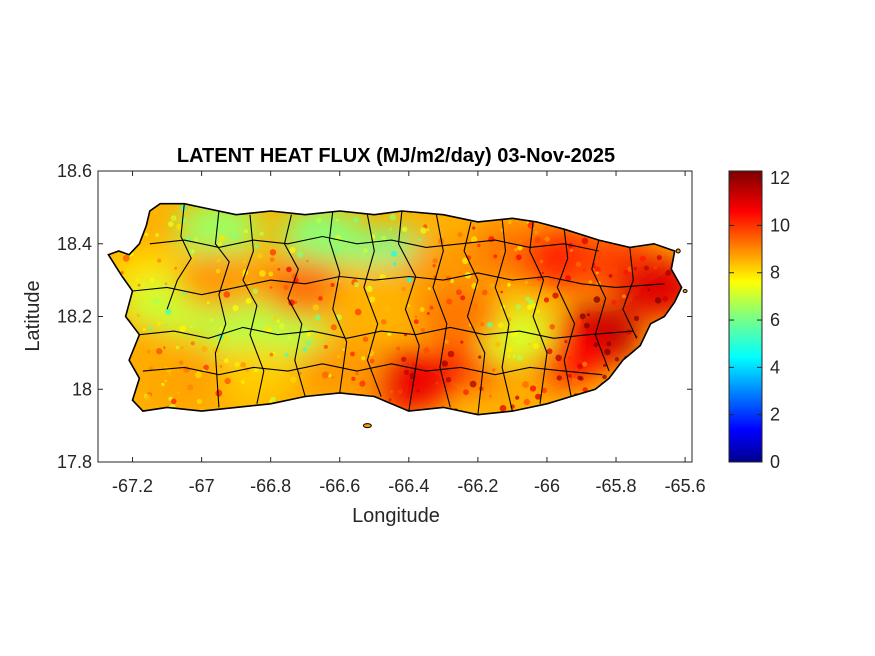 Image resolution: width=875 pixels, height=656 pixels. What do you see at coordinates (82, 389) in the screenshot?
I see `y-tick-label: 18` at bounding box center [82, 389].